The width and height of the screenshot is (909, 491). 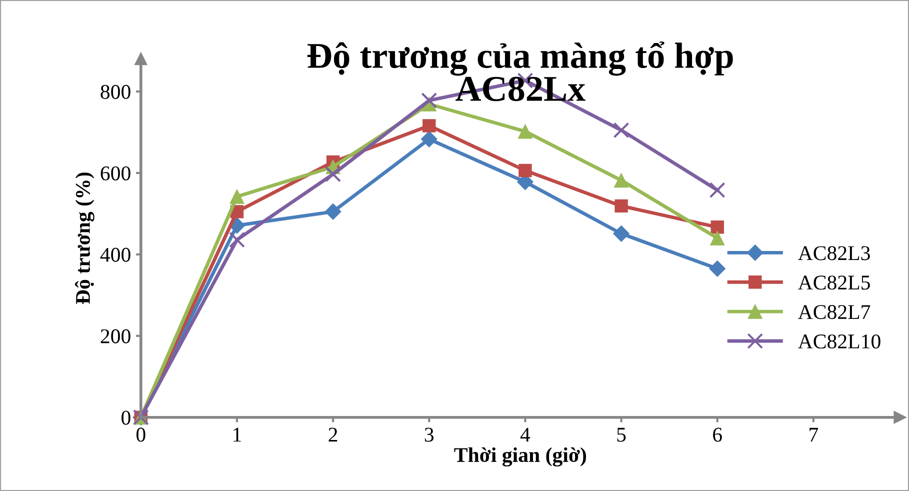 What do you see at coordinates (834, 312) in the screenshot?
I see `legend-label: AC82L7` at bounding box center [834, 312].